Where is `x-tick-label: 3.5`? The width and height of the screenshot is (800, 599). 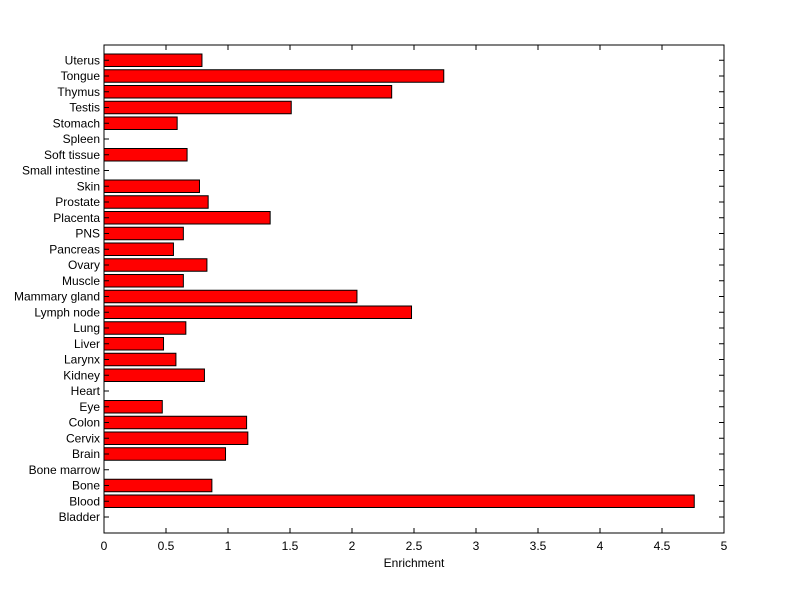
x-tick-label: 3.5 is located at coordinates (538, 546).